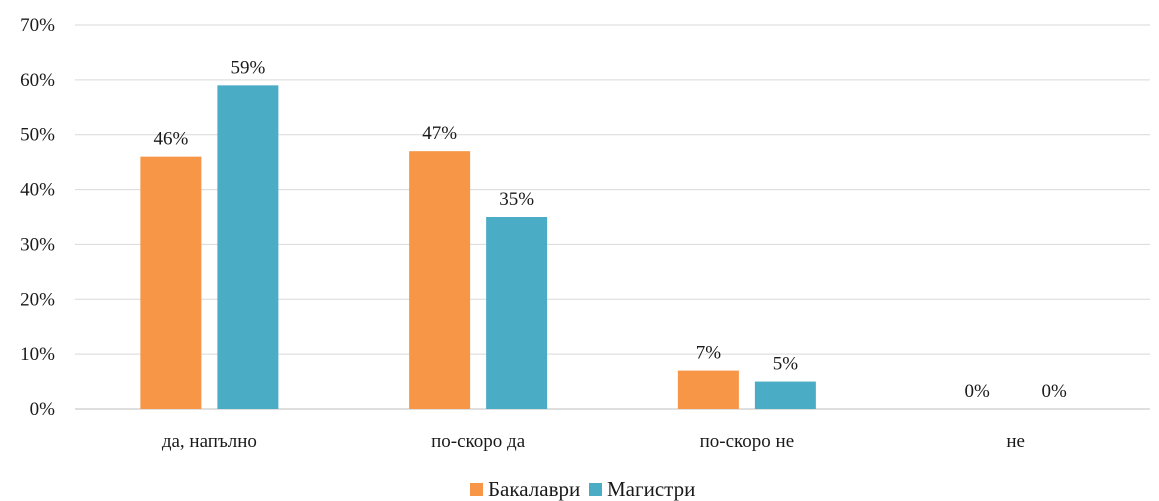 This screenshot has height=501, width=1159. Describe the element at coordinates (37, 25) in the screenshot. I see `y-tick-label: 70%` at that location.